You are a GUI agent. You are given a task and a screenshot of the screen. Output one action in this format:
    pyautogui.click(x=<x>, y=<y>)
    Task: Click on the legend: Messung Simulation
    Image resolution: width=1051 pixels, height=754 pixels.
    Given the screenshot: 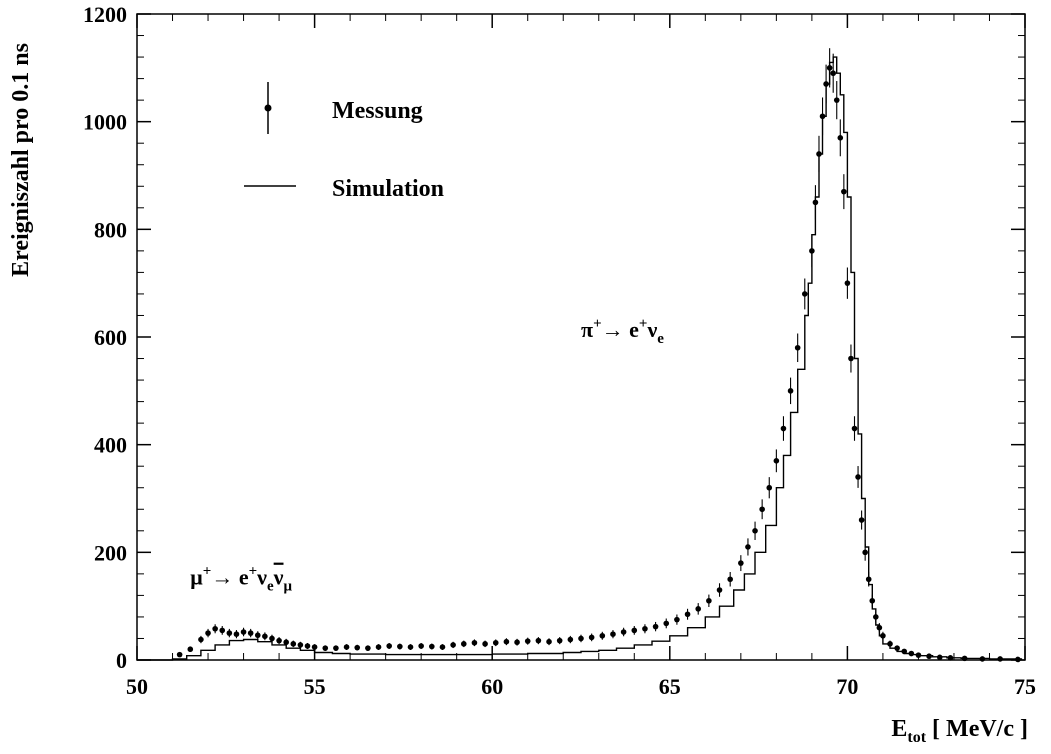 What is the action you would take?
    pyautogui.click(x=344, y=142)
    